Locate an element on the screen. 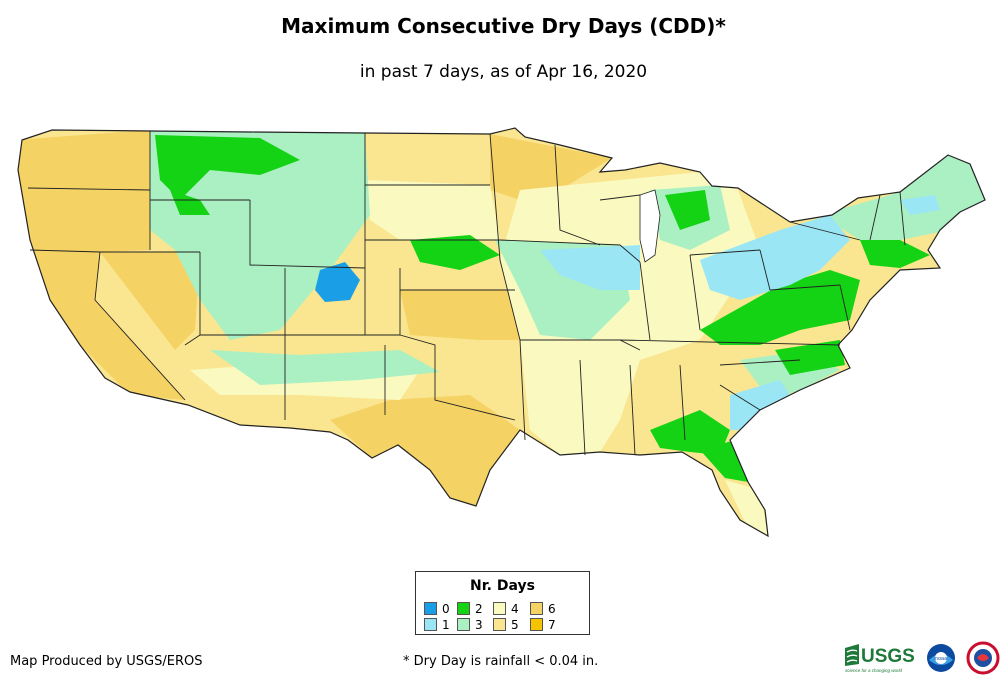 The image size is (1007, 691). legend-item-1: 1 is located at coordinates (437, 625).